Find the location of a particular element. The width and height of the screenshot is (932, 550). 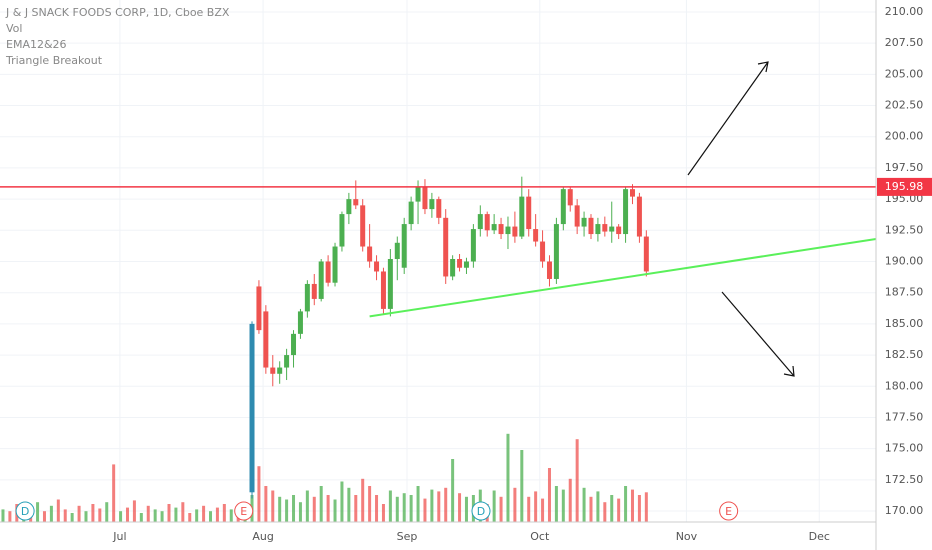

legend-entry: Vol is located at coordinates (14, 28).